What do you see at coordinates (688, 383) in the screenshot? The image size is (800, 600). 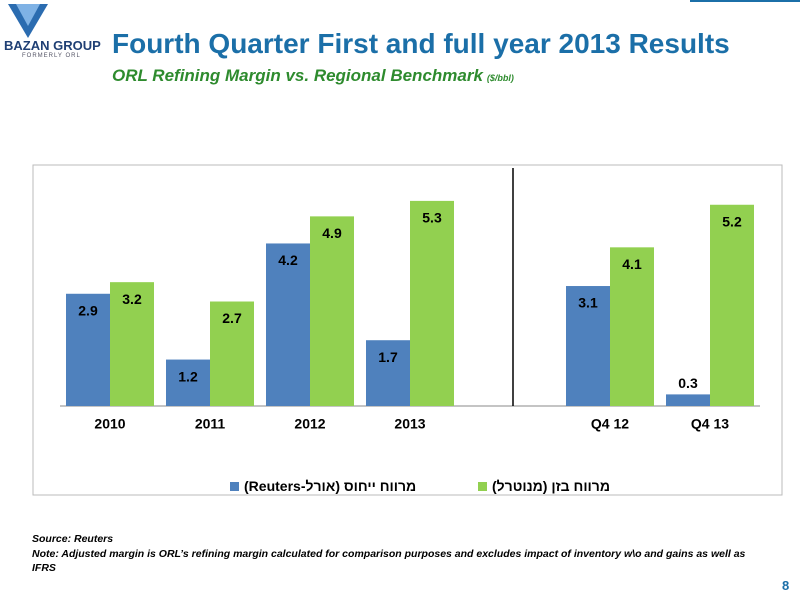 I see `data-label: 0.3` at bounding box center [688, 383].